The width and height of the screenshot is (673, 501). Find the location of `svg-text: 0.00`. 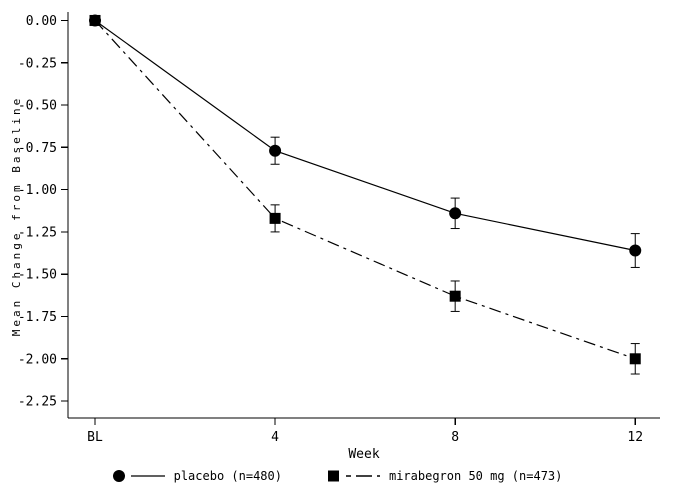

svg-text: 0.00 is located at coordinates (41, 21).